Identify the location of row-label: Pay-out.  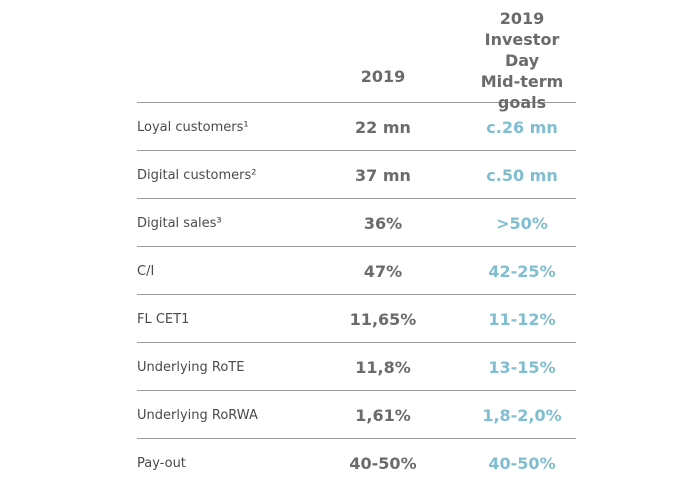
(161, 463).